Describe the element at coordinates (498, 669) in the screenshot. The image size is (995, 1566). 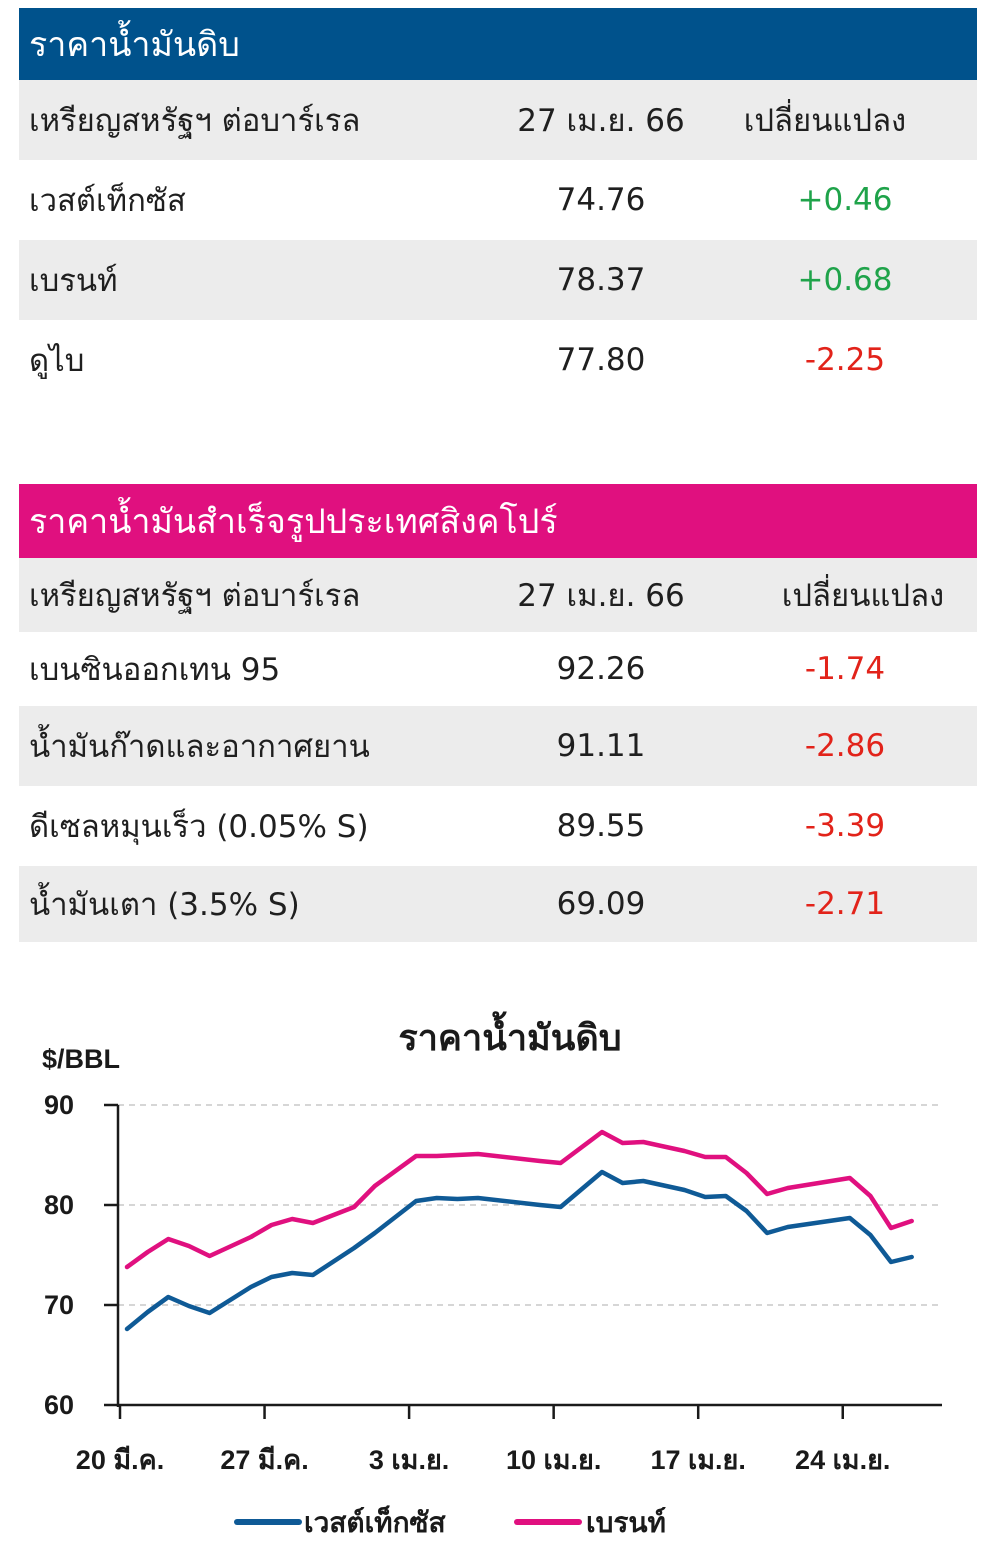
I see `table-row: เบนซินออกเทน 95 92.26 -1.74` at that location.